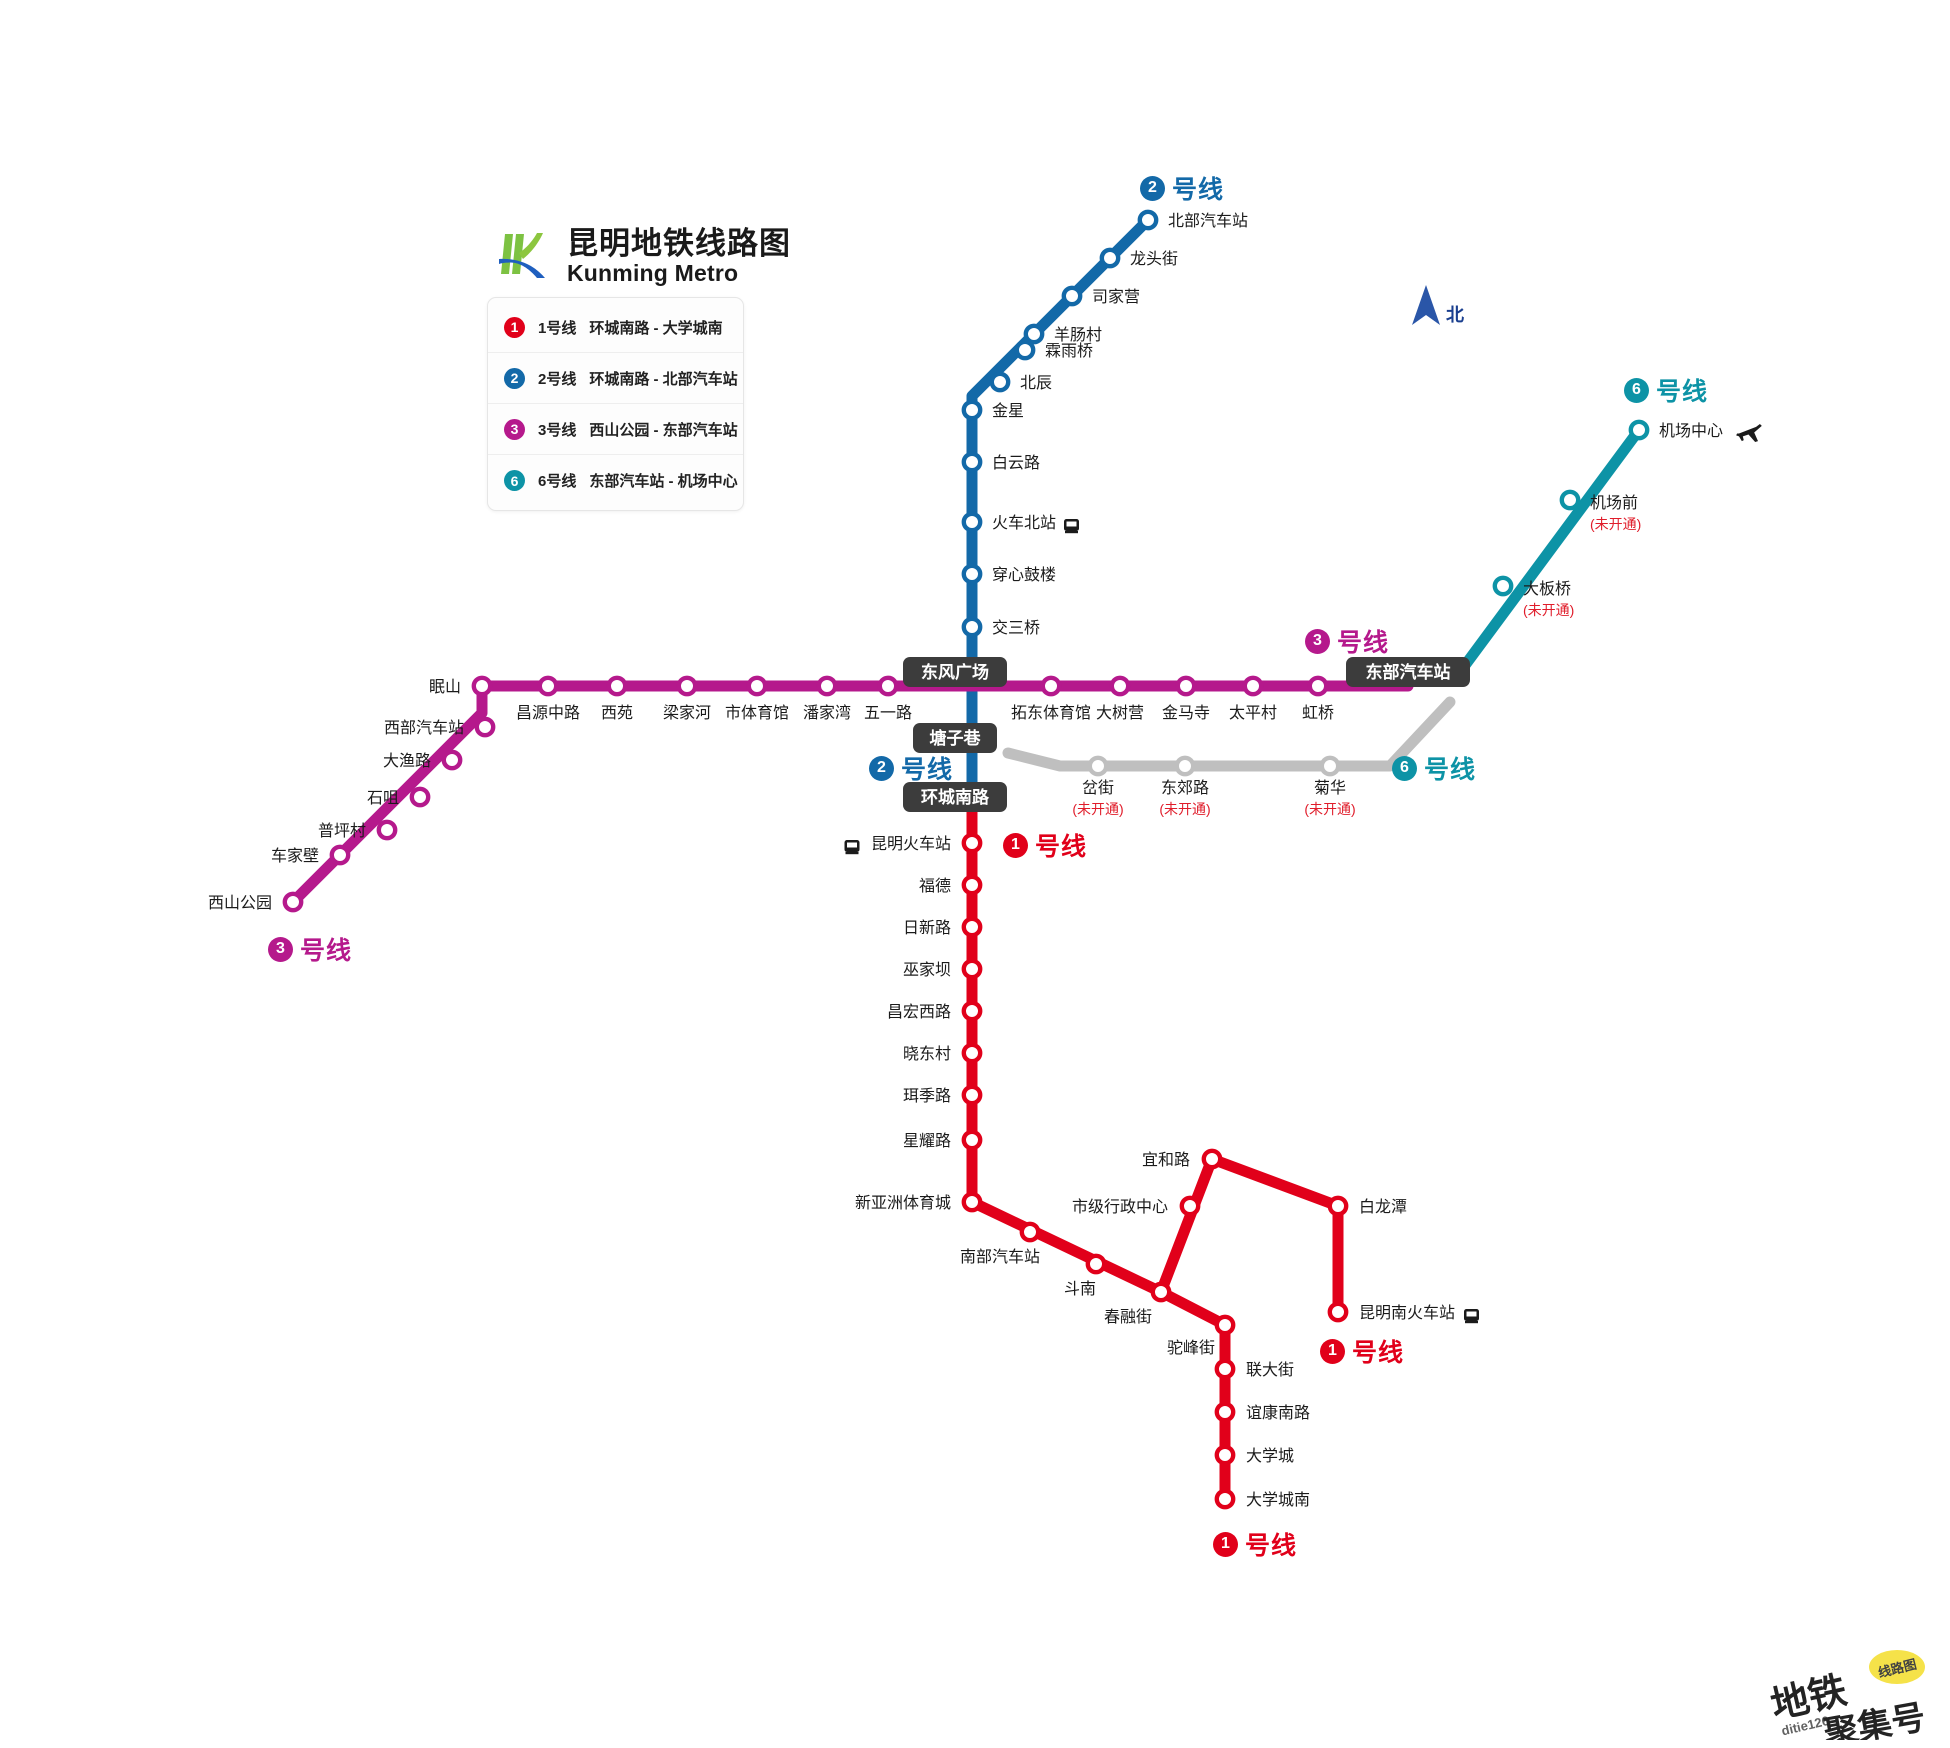 This screenshot has height=1748, width=1950. I want to click on station-拓东体育馆: 拓东体育馆, so click(1051, 698).